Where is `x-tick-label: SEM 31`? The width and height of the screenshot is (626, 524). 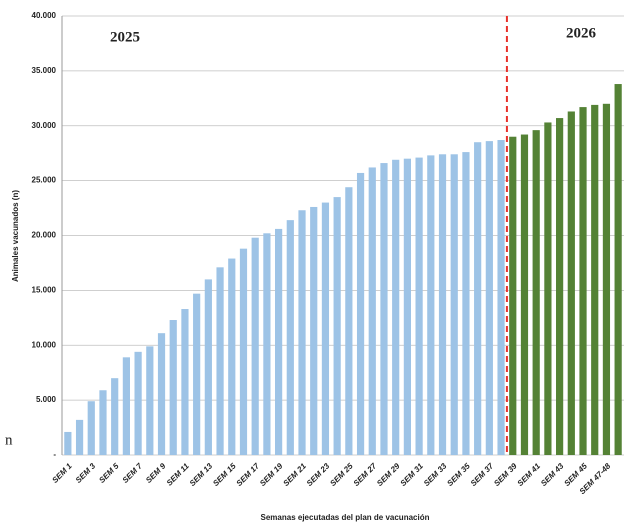 x-tick-label: SEM 31 is located at coordinates (412, 474).